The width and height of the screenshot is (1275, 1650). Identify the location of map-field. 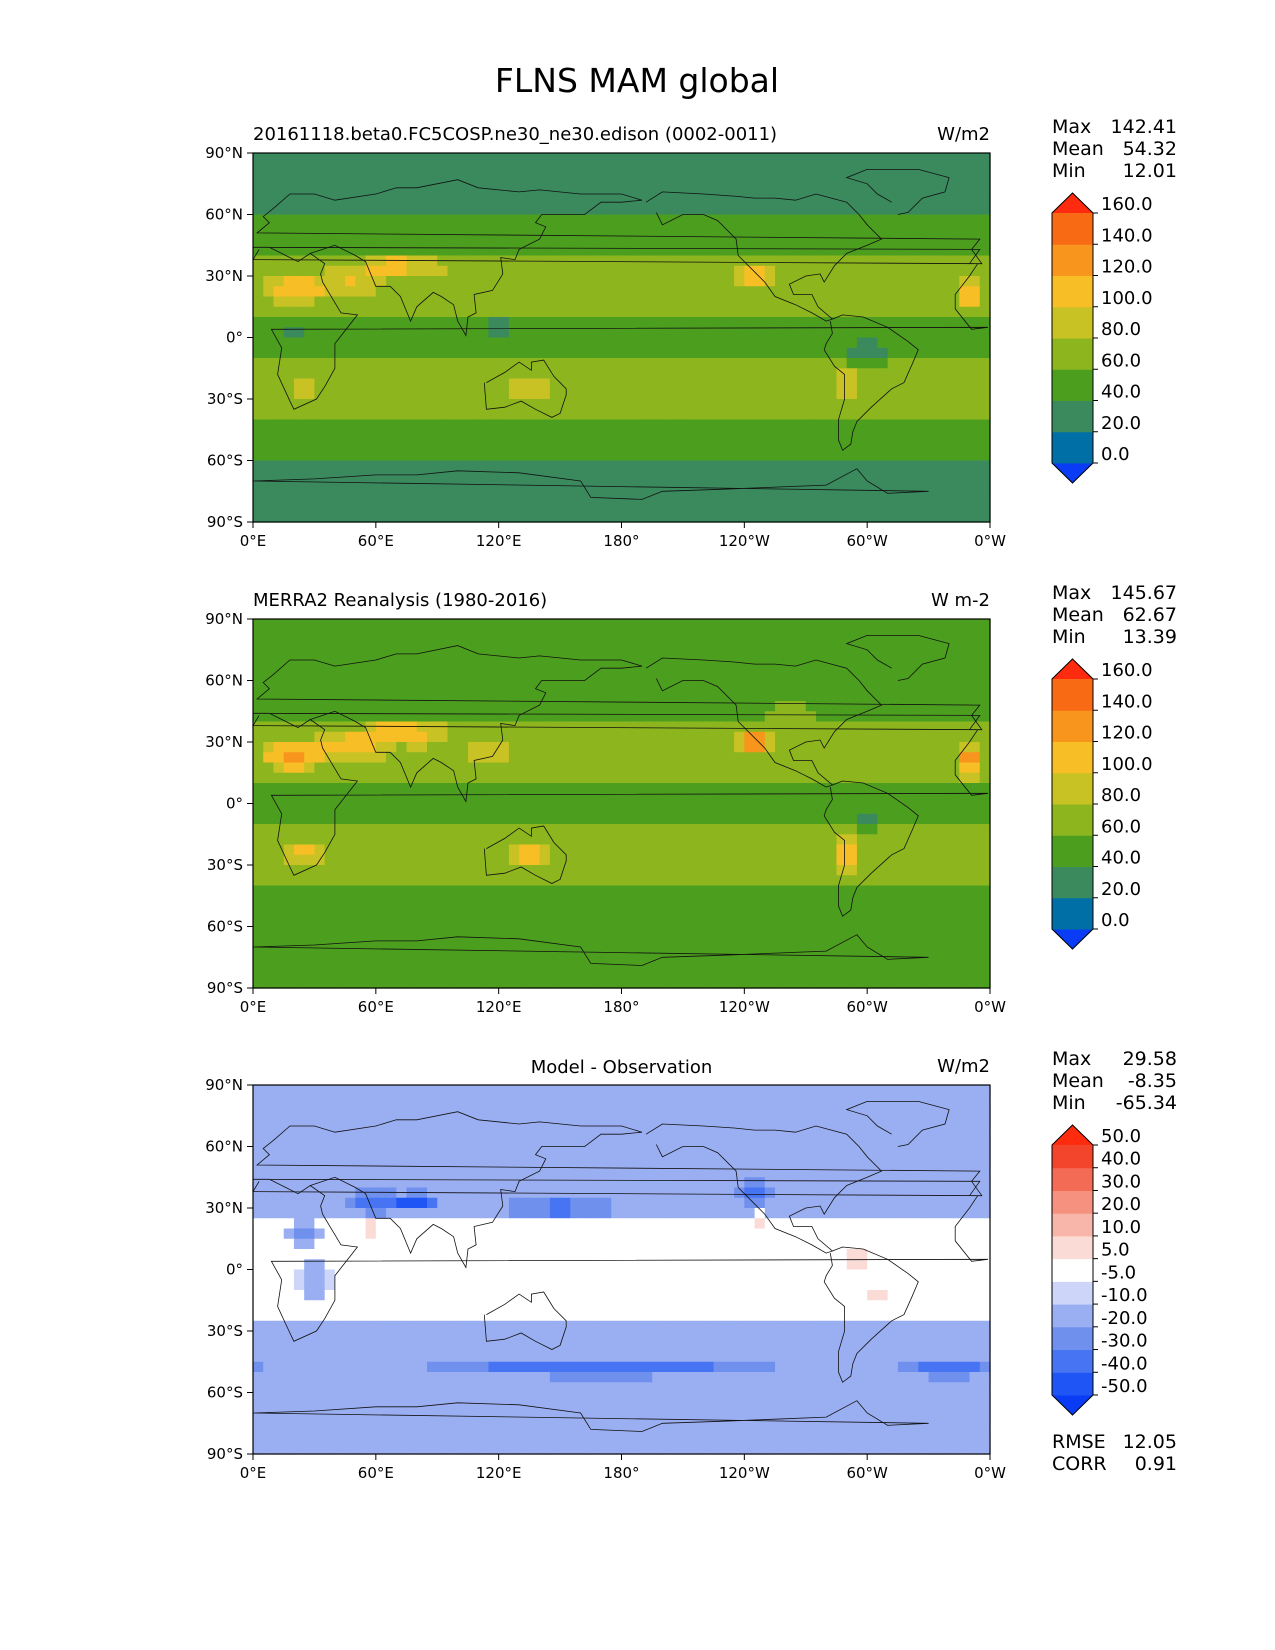
(622, 804).